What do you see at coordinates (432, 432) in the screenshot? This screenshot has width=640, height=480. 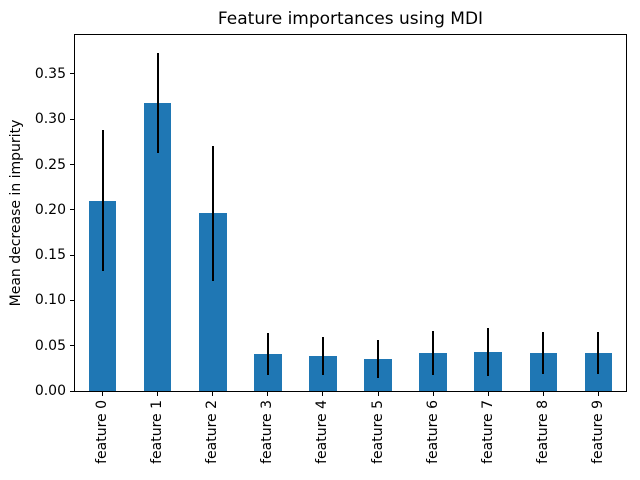 I see `x-tick-label: feature 6` at bounding box center [432, 432].